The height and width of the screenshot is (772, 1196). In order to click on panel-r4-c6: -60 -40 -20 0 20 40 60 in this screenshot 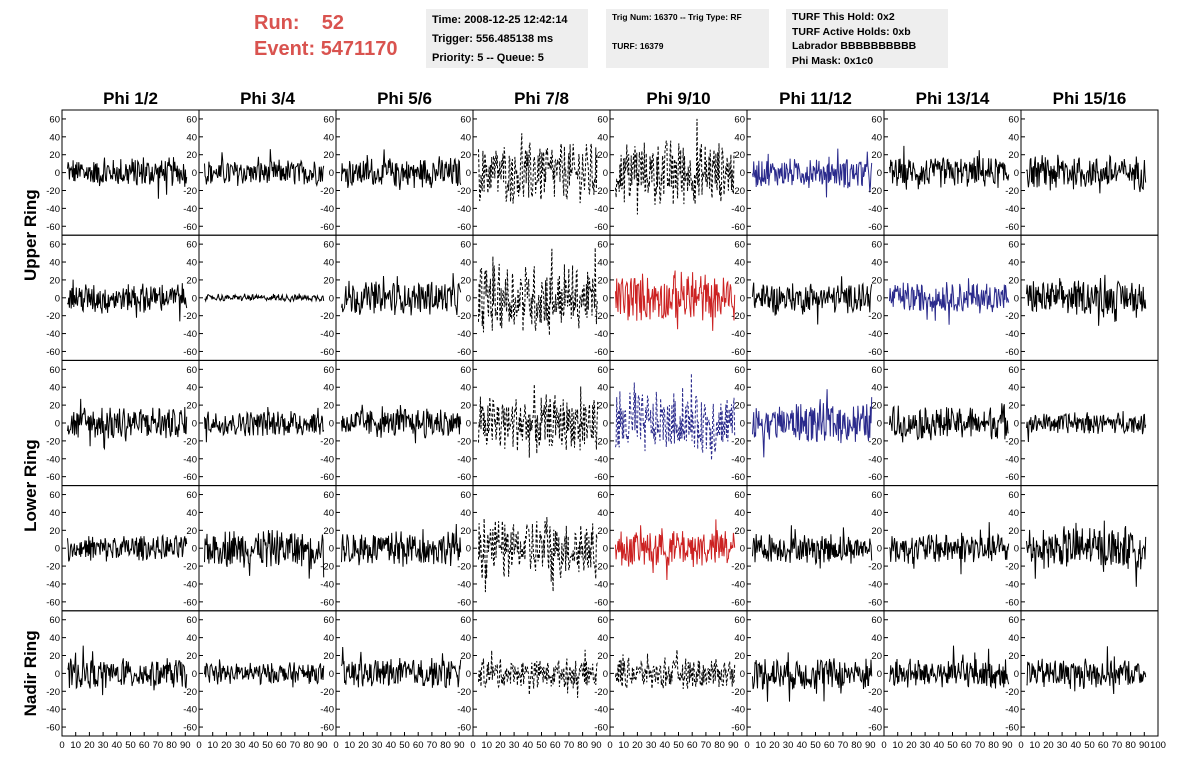, I will do `click(808, 548)`.